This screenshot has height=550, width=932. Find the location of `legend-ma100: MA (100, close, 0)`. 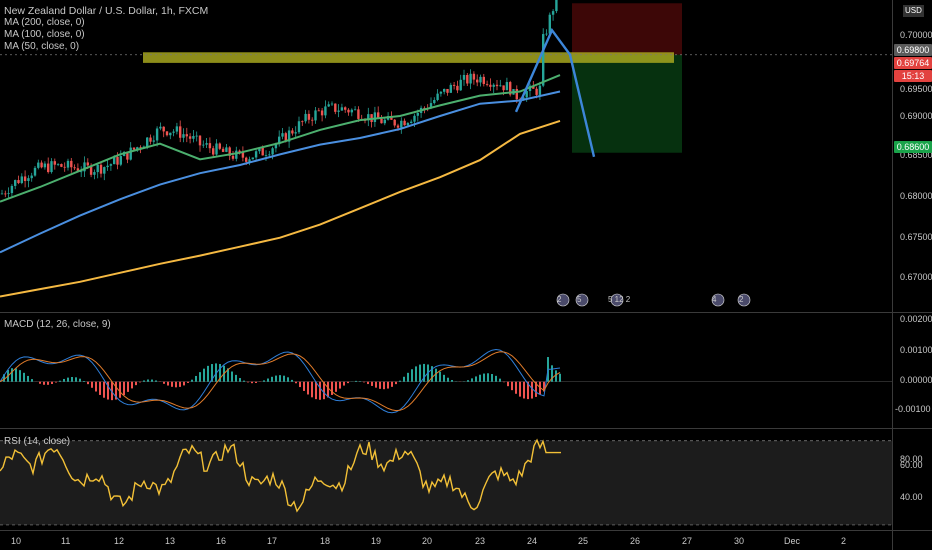

legend-ma100: MA (100, close, 0) is located at coordinates (44, 34).